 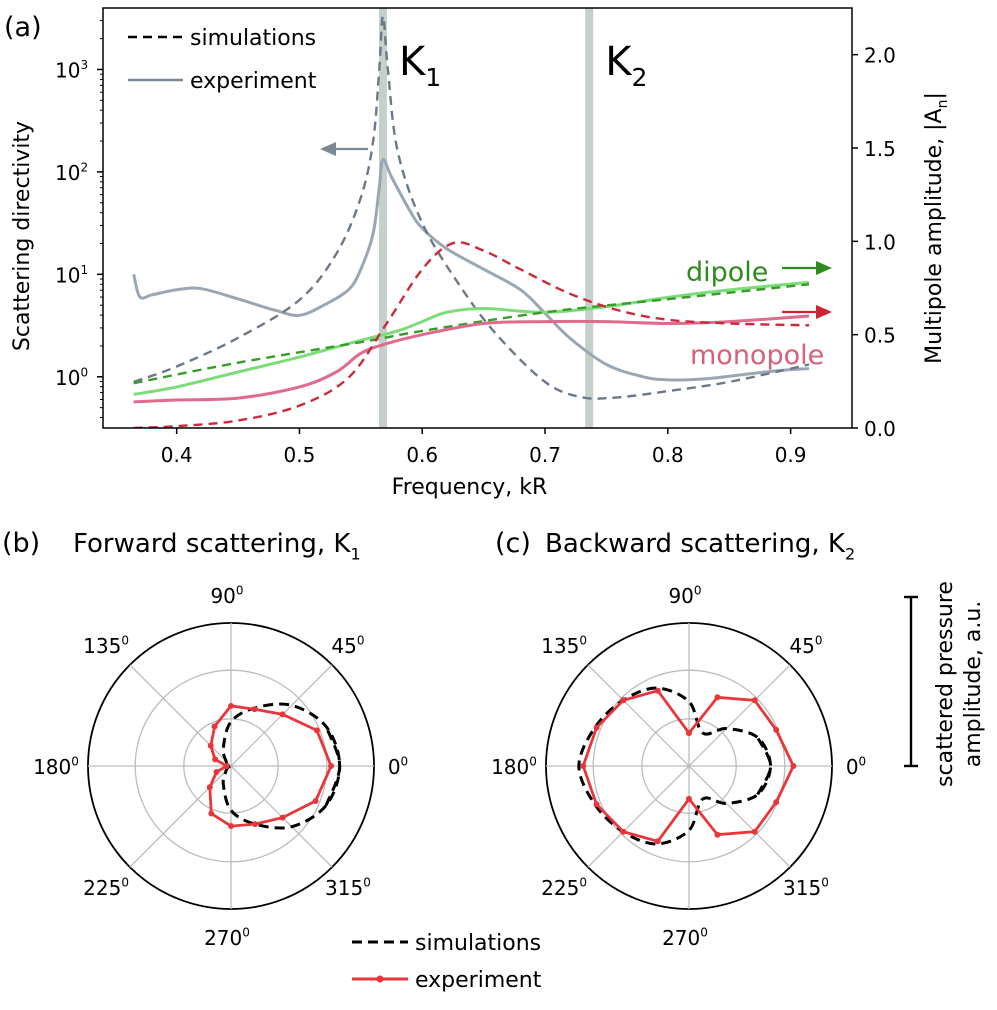 I want to click on x-tick-label: 0.9, so click(x=791, y=455).